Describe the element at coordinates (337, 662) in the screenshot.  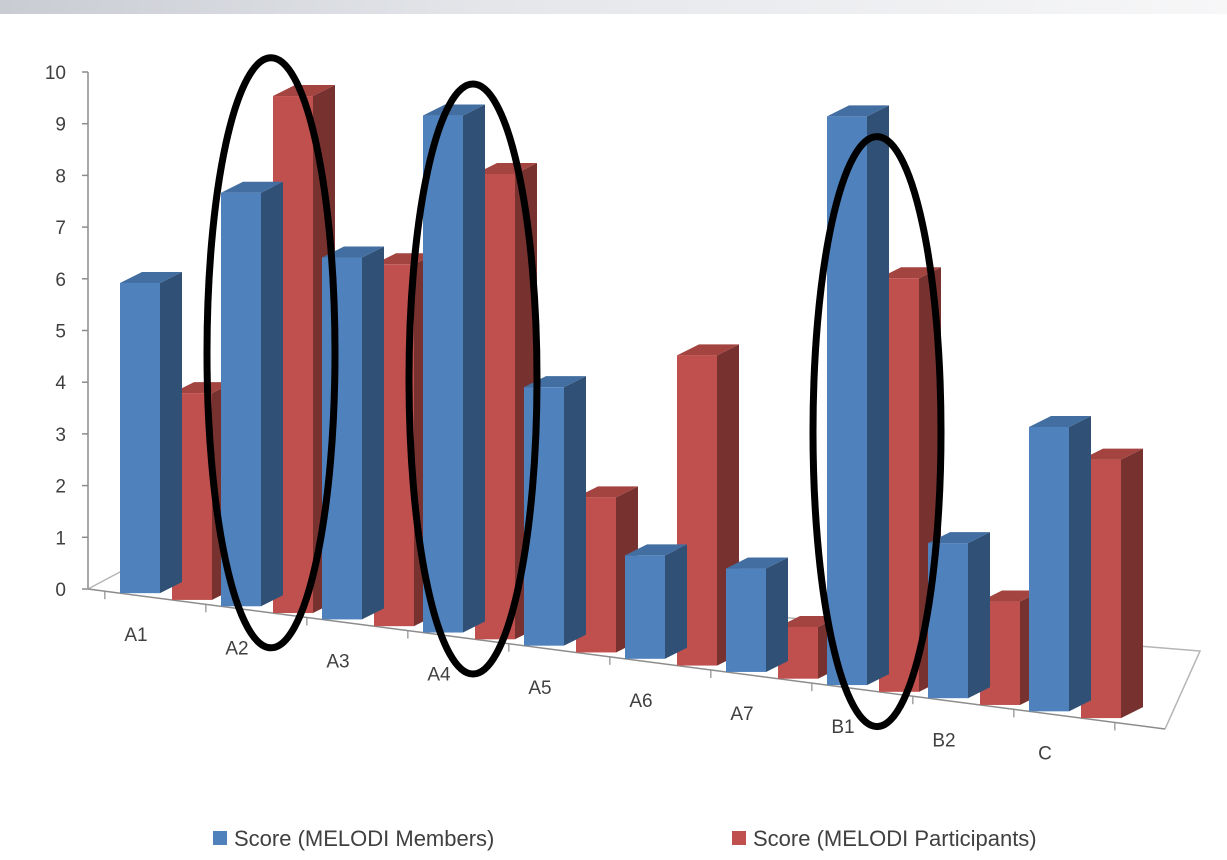
I see `x-tick-label: A3` at that location.